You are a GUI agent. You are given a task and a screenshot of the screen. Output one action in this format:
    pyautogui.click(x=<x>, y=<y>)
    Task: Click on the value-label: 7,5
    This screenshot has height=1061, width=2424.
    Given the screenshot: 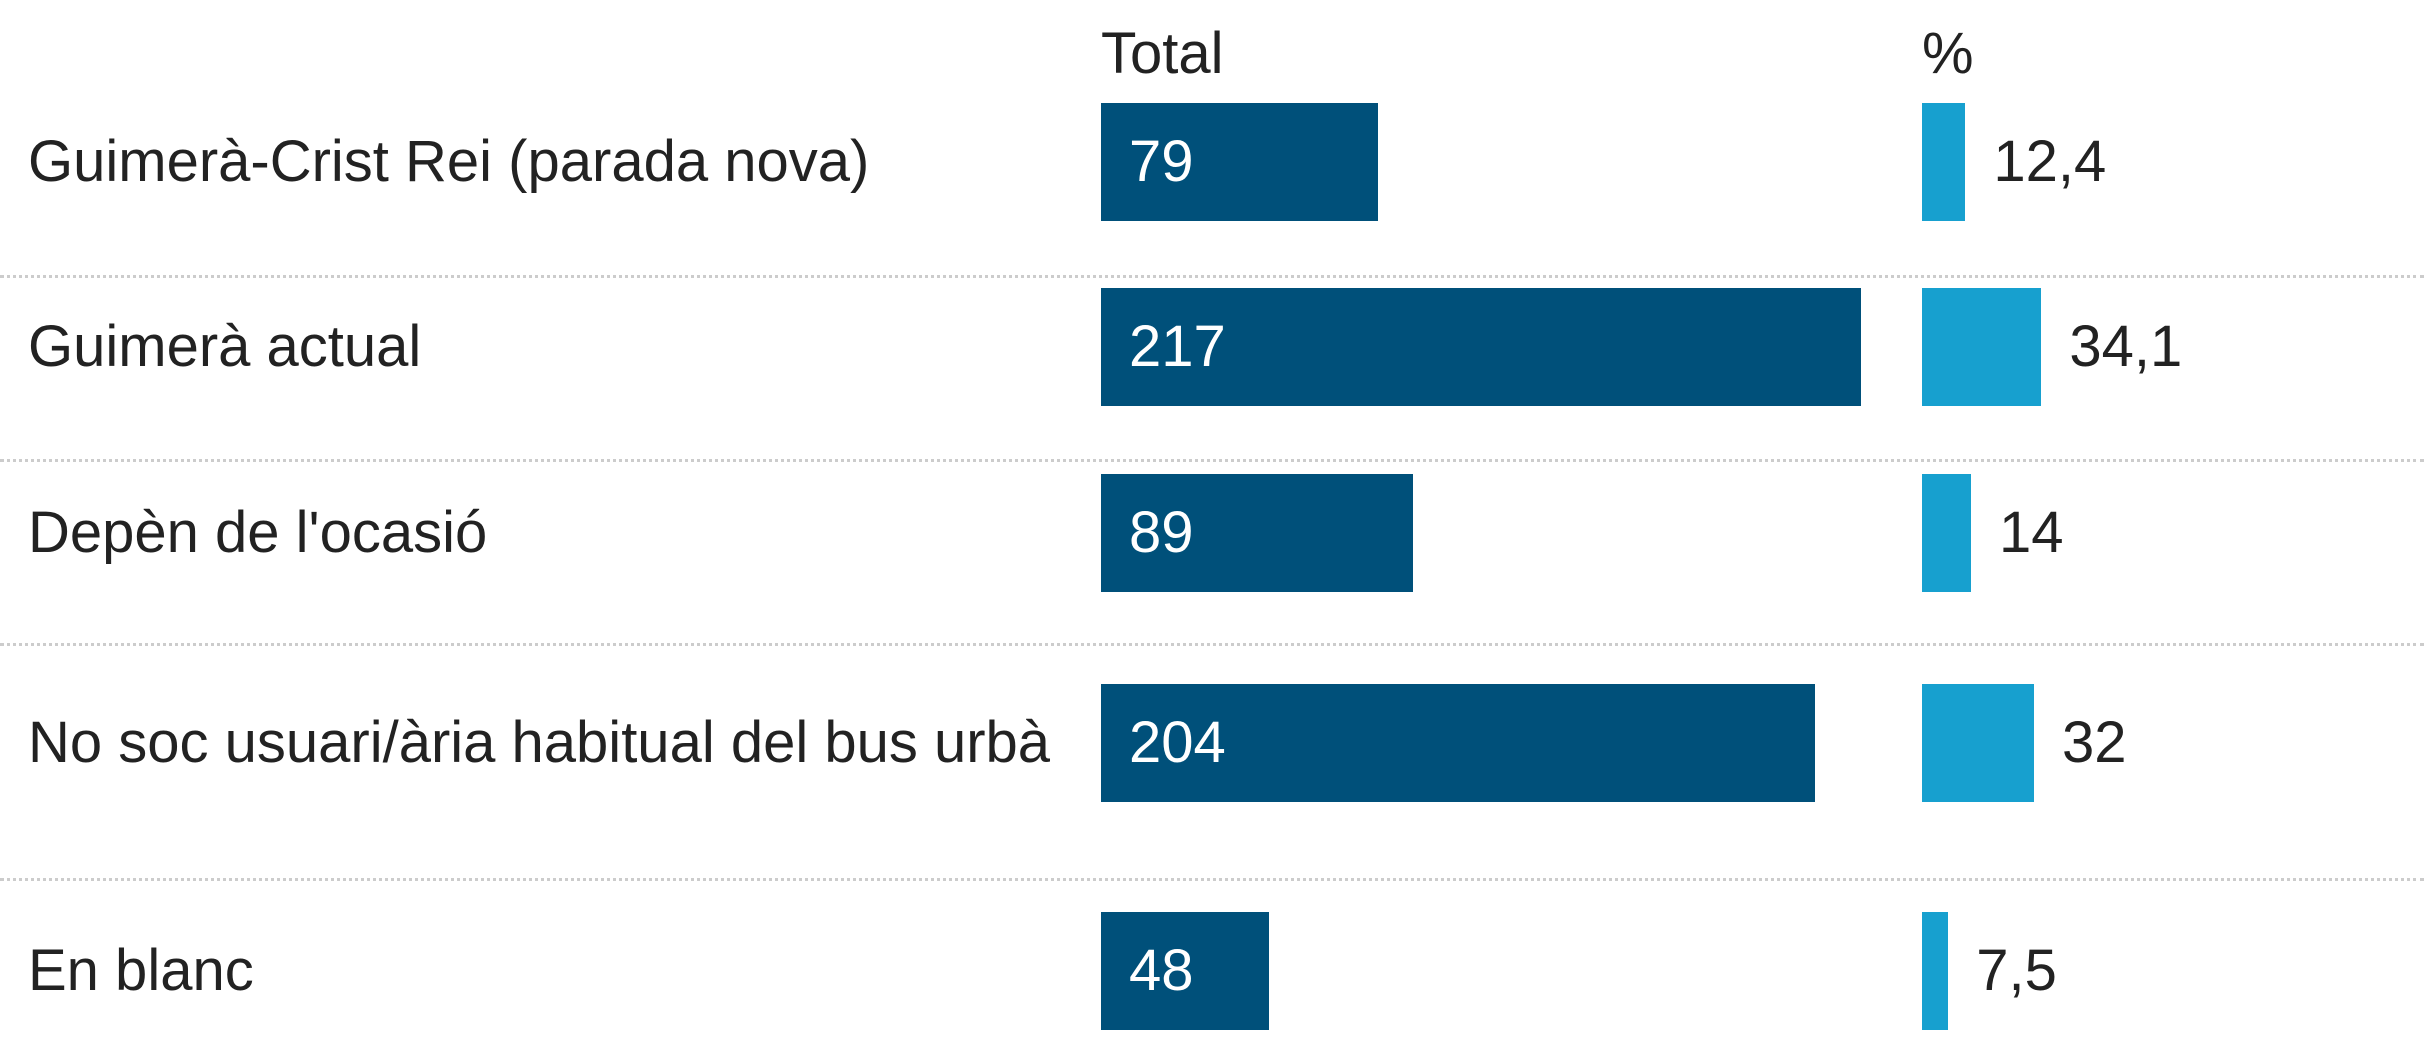 What is the action you would take?
    pyautogui.click(x=2016, y=970)
    